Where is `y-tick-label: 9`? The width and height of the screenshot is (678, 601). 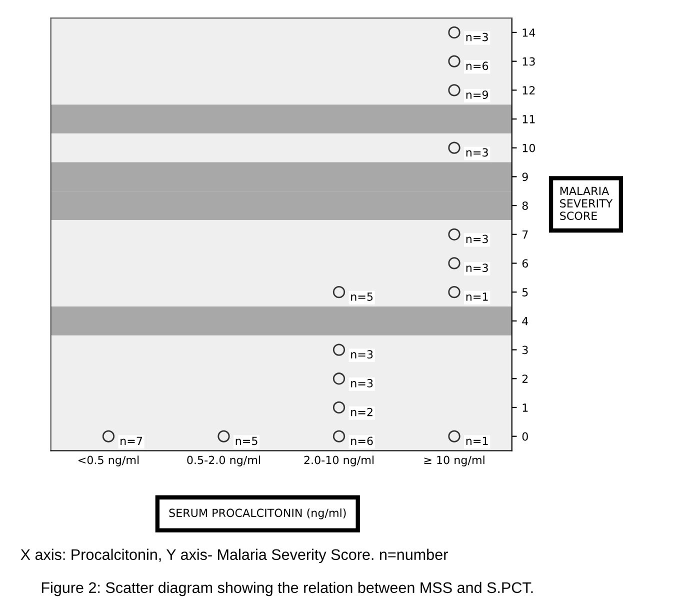
y-tick-label: 9 is located at coordinates (525, 177).